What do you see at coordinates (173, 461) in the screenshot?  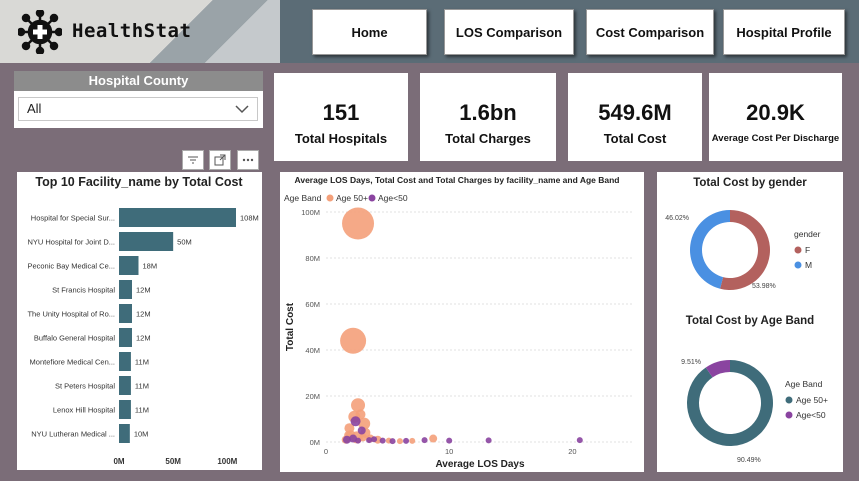 I see `x-tick-label: 50M` at bounding box center [173, 461].